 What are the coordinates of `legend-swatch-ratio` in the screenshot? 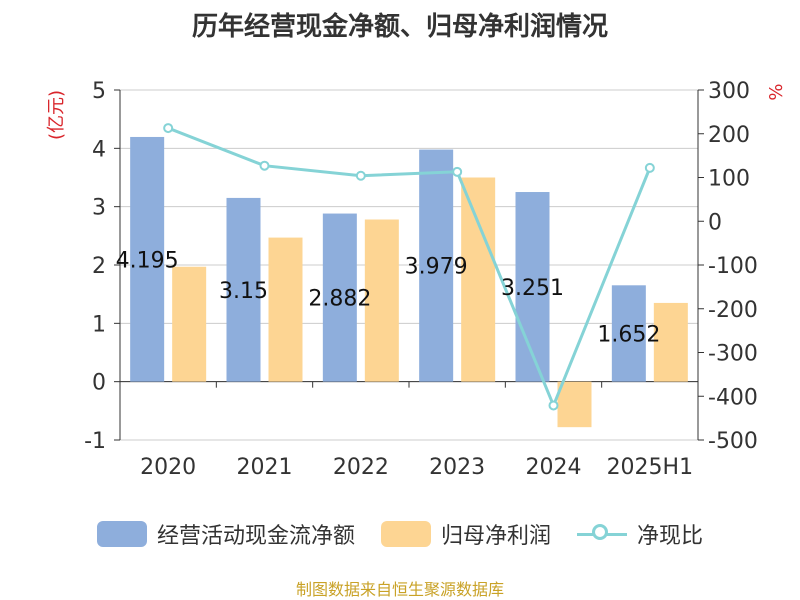 It's located at (602, 534).